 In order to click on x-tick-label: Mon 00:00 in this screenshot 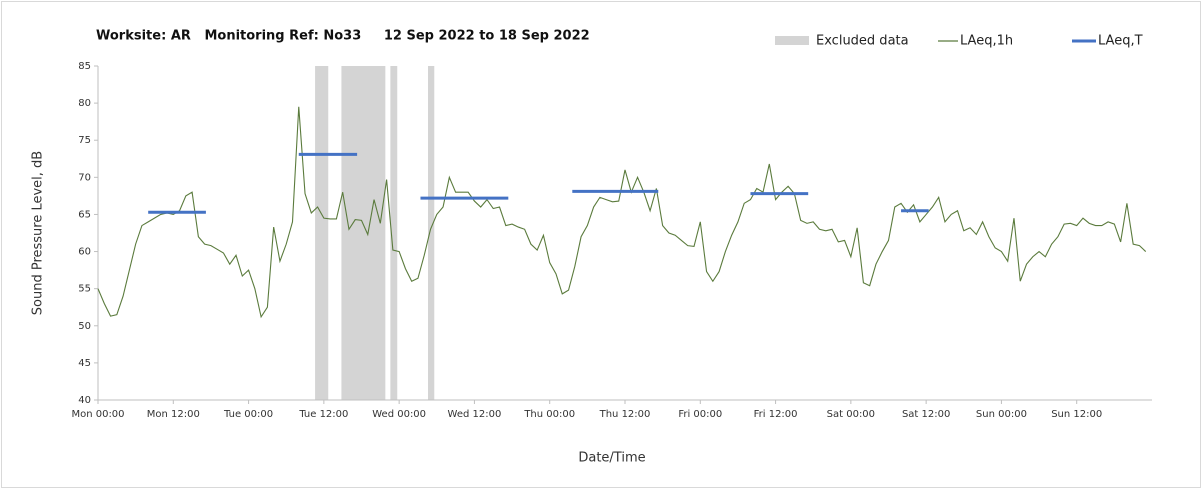, I will do `click(97, 414)`.